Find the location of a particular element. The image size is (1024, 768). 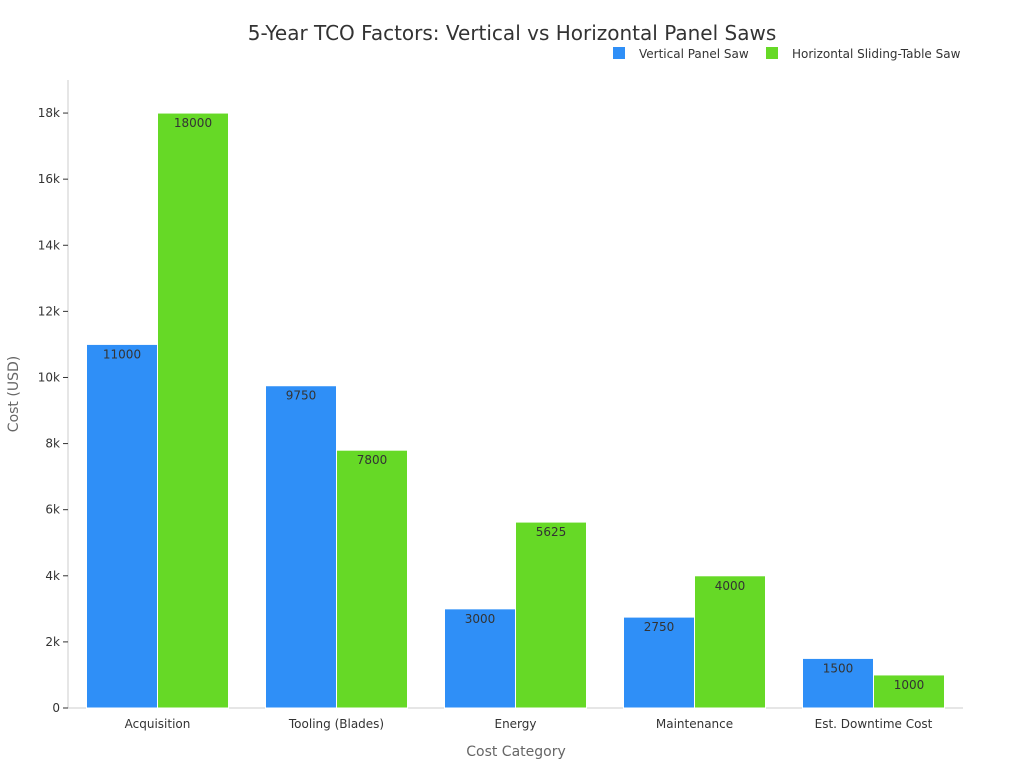

y-axis: 0 2k 4k 6k 8k 10k 12k 14k 16k 18k is located at coordinates (53, 397).